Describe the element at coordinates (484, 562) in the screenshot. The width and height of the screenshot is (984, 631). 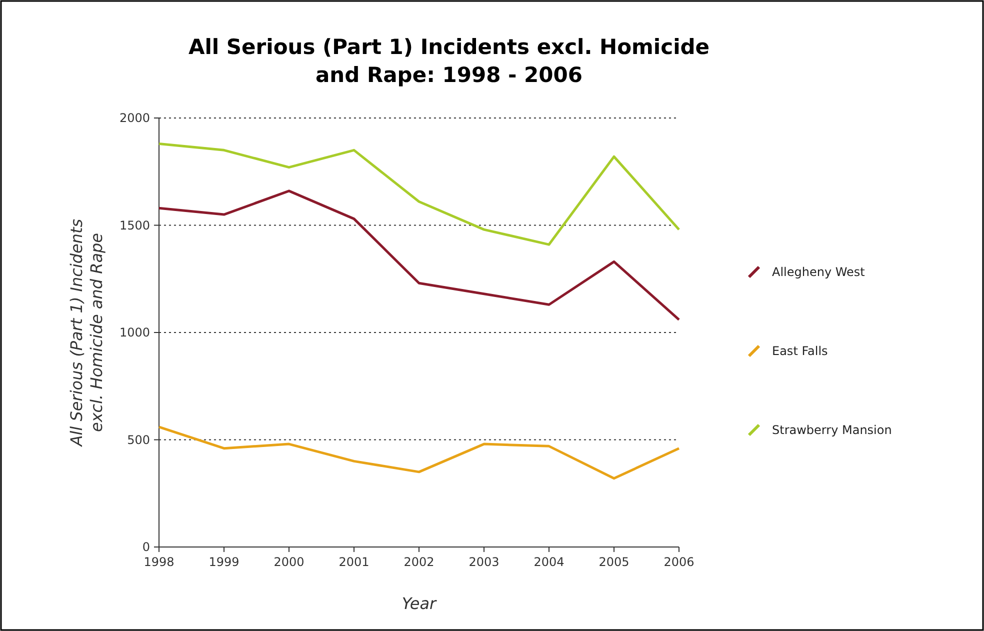
I see `x-tick-label: 2003` at that location.